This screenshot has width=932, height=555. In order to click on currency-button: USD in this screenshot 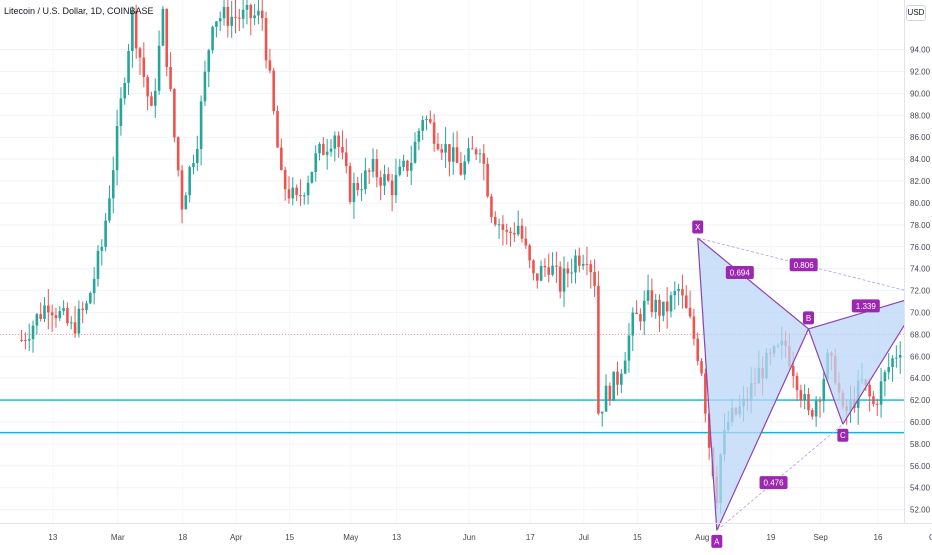, I will do `click(916, 13)`.